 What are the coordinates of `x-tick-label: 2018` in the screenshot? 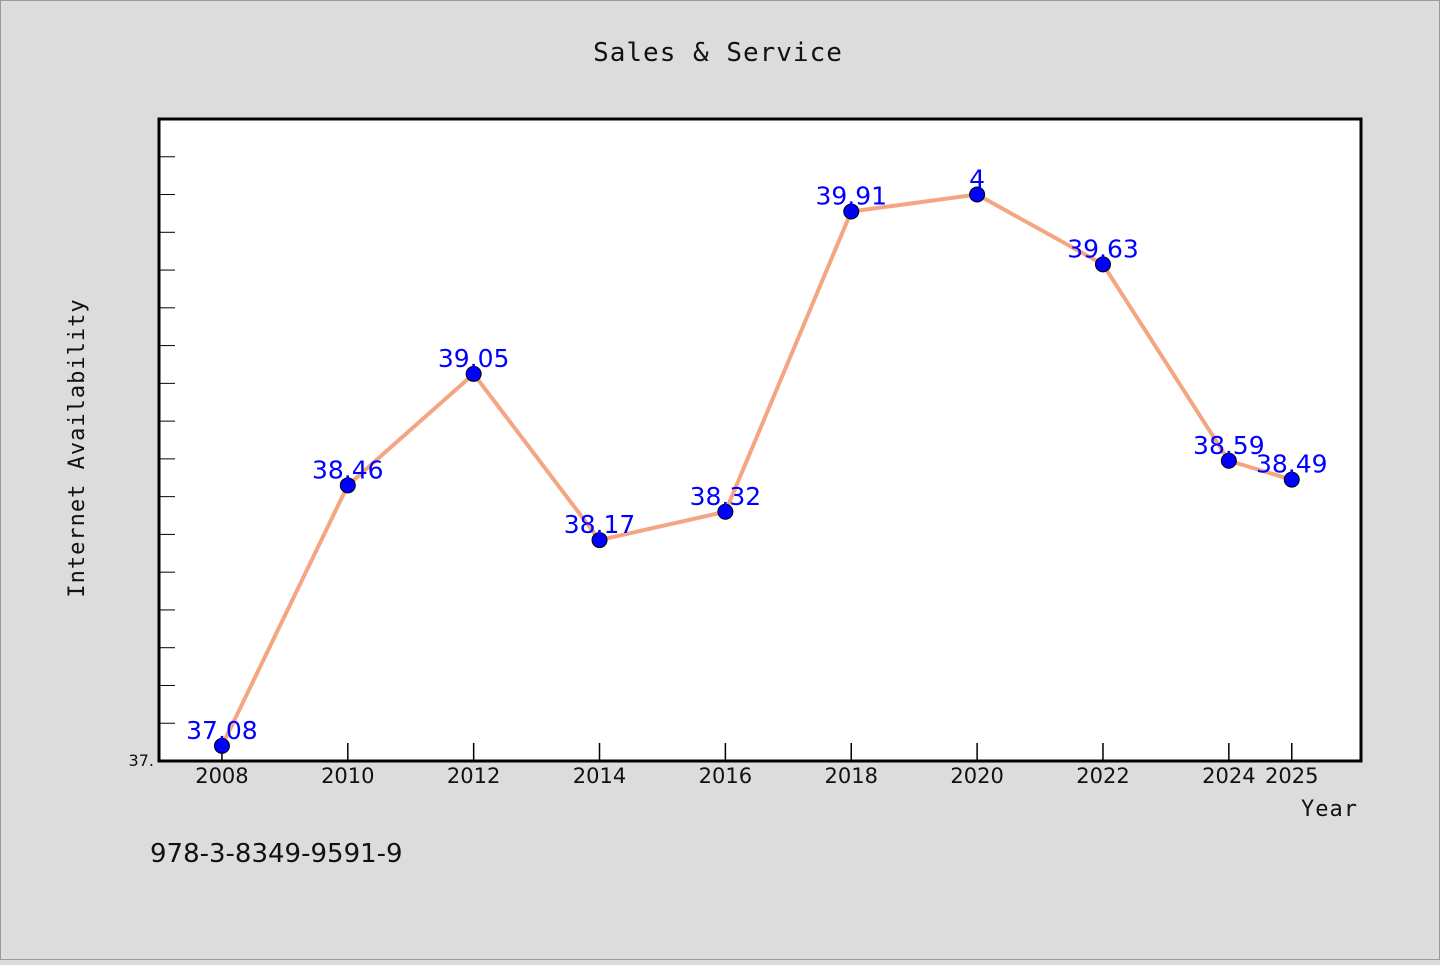 It's located at (851, 776).